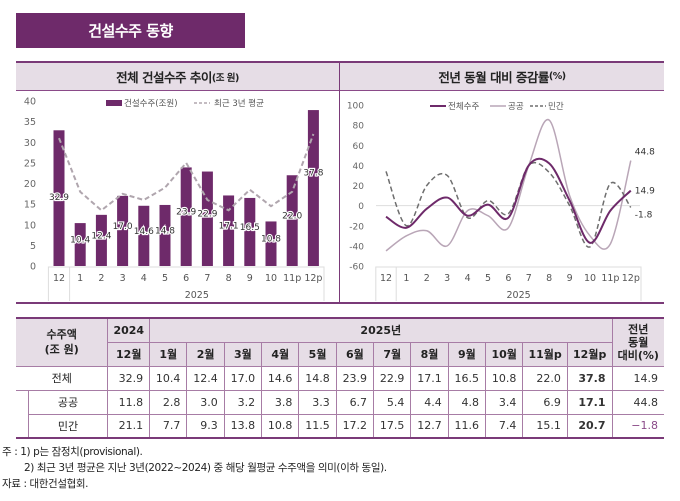  What do you see at coordinates (467, 402) in the screenshot?
I see `value-cell: 4.8` at bounding box center [467, 402].